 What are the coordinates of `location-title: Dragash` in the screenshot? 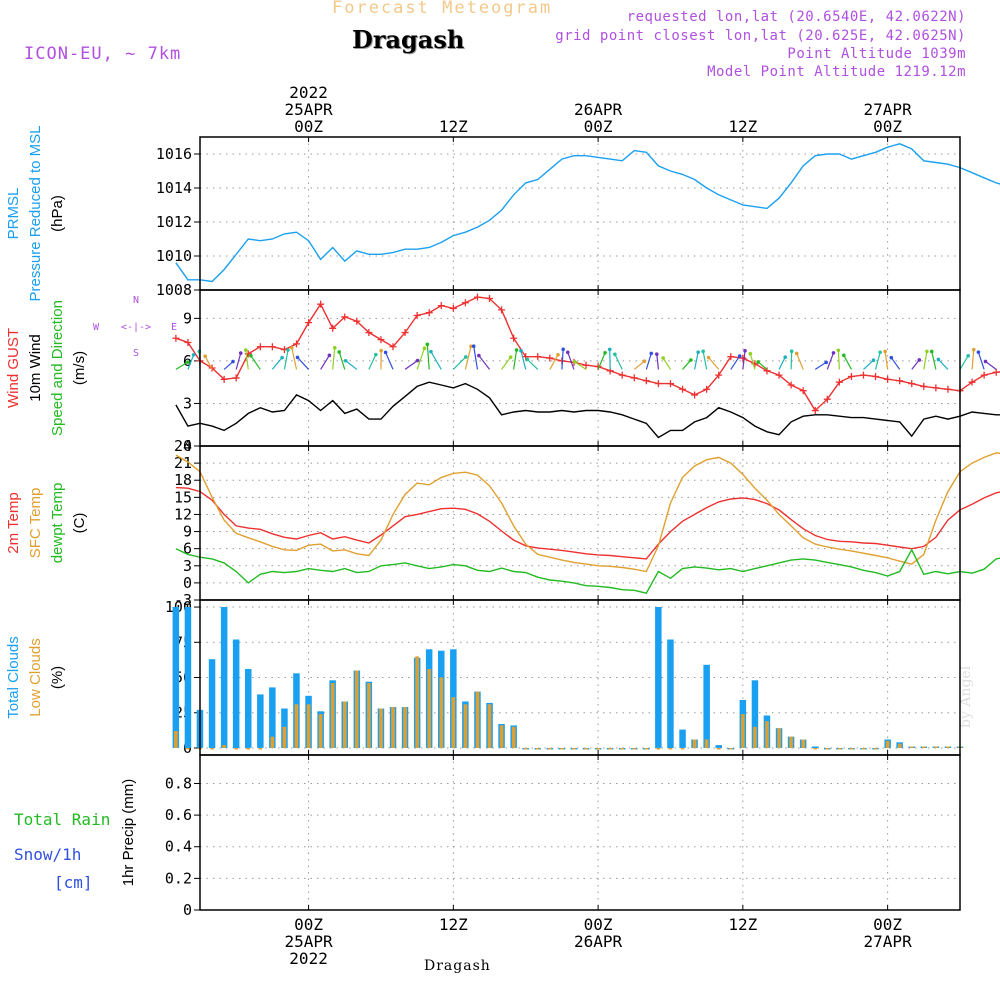 It's located at (408, 39).